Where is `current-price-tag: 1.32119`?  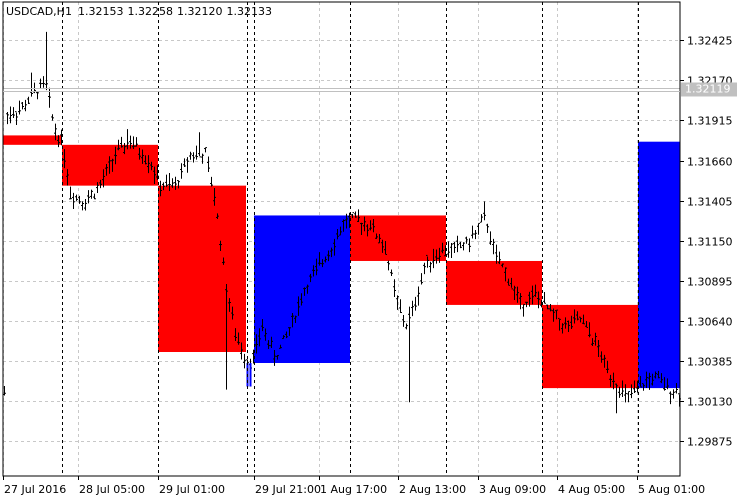 current-price-tag: 1.32119 is located at coordinates (709, 89).